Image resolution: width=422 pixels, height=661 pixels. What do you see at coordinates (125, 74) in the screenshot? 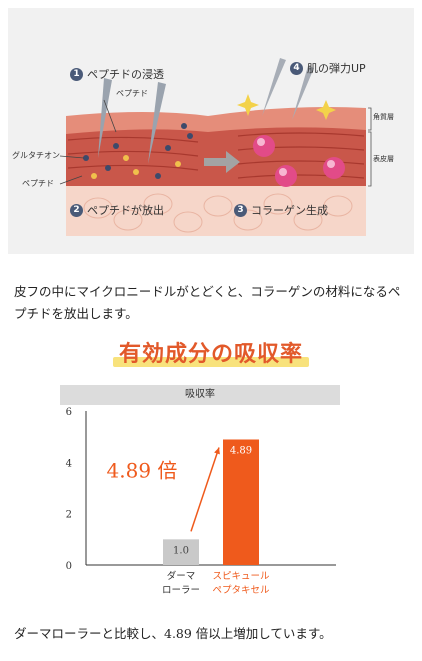
I see `step-1-label: ペプチドの浸透` at bounding box center [125, 74].